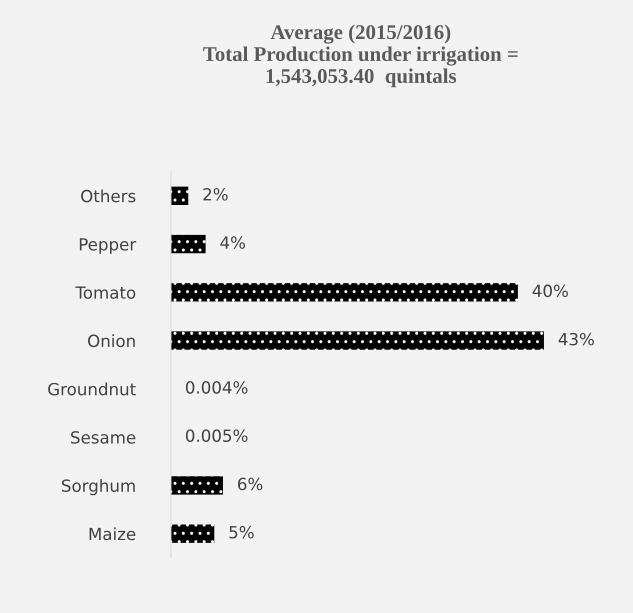 The image size is (633, 613). Describe the element at coordinates (360, 56) in the screenshot. I see `chart-title: Average (2015/2016) Total Production under irrigation = 1,543,053.40 quintals` at that location.